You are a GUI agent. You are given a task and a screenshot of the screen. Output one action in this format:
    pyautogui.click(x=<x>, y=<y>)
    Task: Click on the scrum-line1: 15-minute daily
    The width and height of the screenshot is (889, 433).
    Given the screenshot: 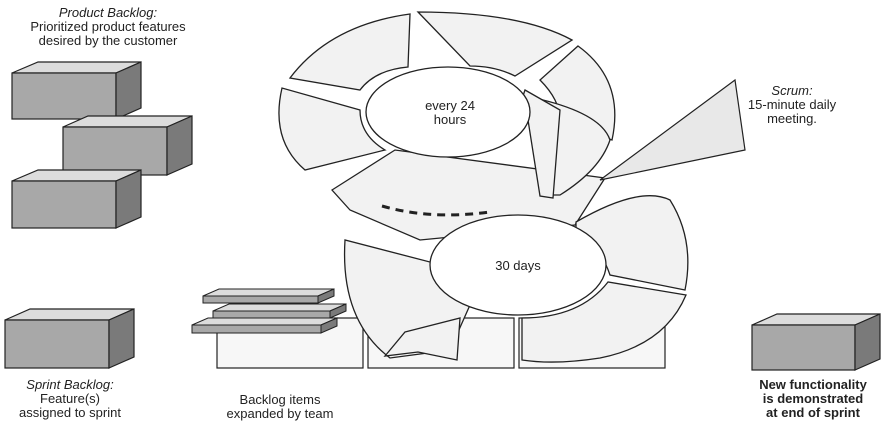 What is the action you would take?
    pyautogui.click(x=792, y=104)
    